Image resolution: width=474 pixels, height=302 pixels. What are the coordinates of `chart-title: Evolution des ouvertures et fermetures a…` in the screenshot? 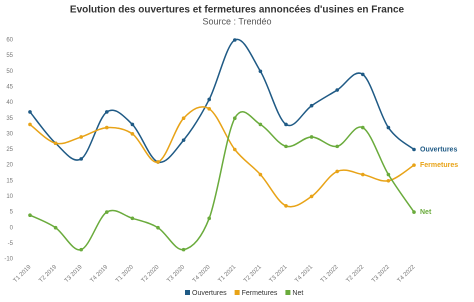 It's located at (237, 10).